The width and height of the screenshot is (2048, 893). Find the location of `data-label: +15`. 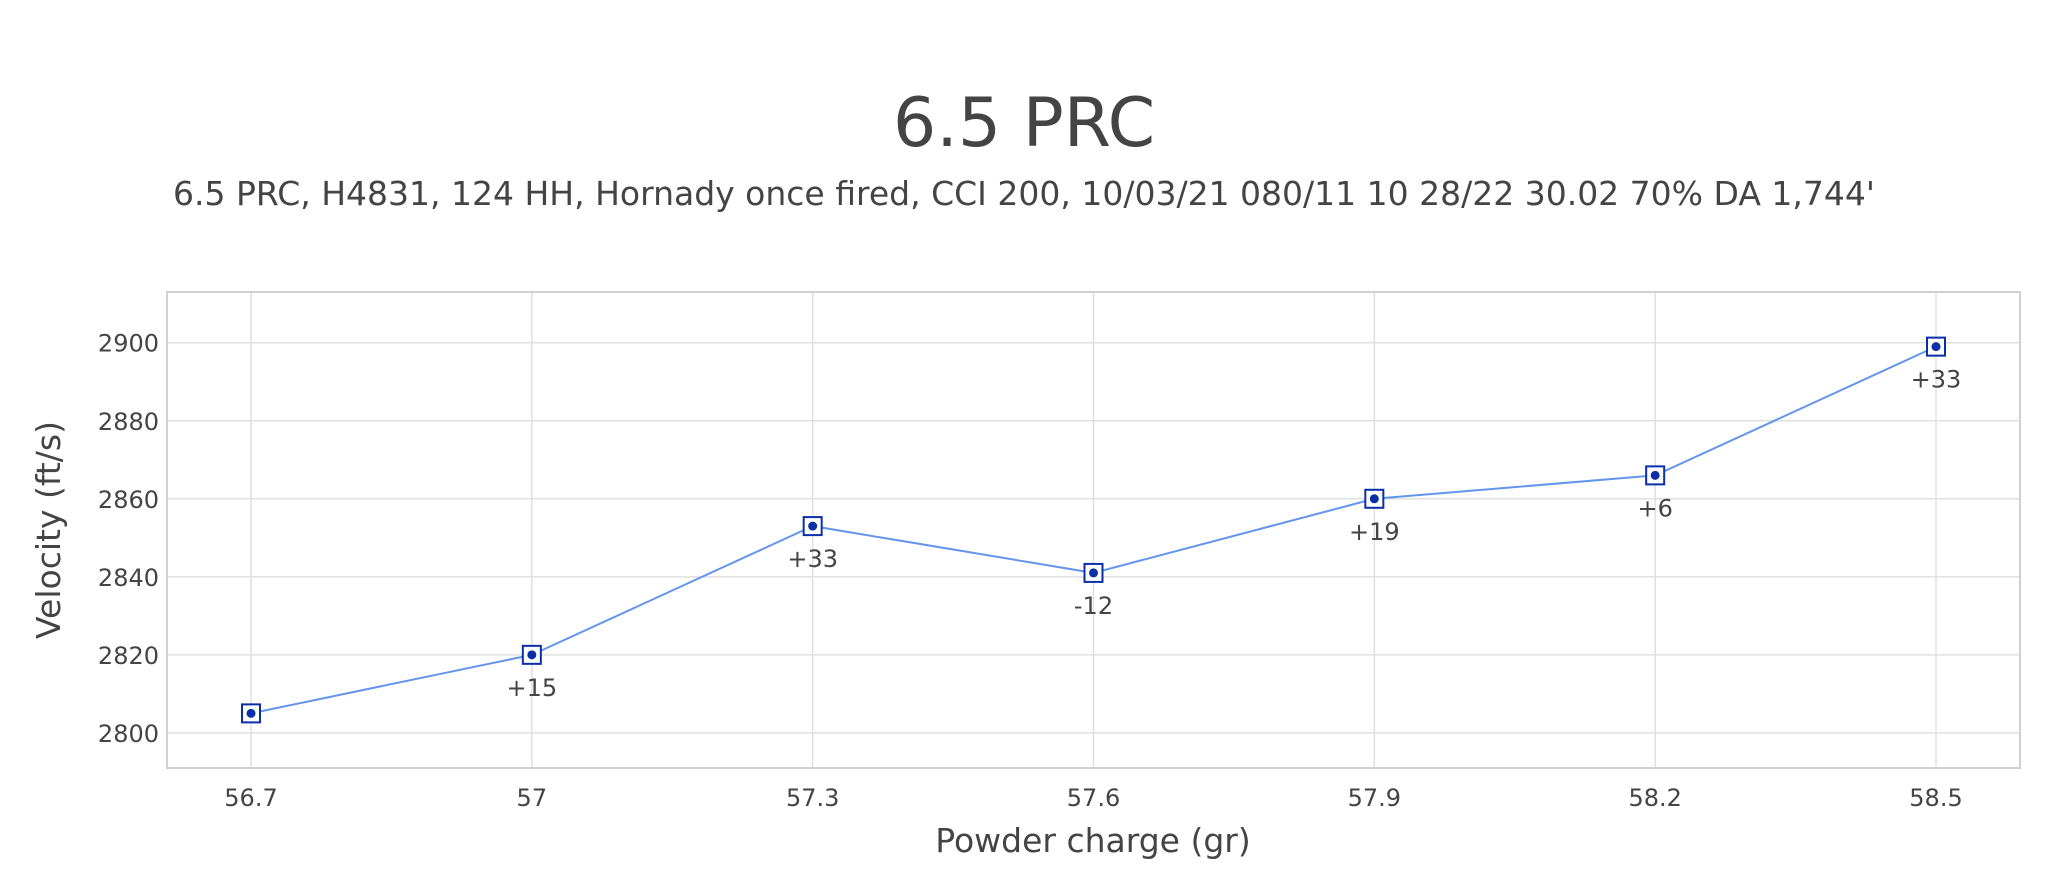

data-label: +15 is located at coordinates (532, 688).